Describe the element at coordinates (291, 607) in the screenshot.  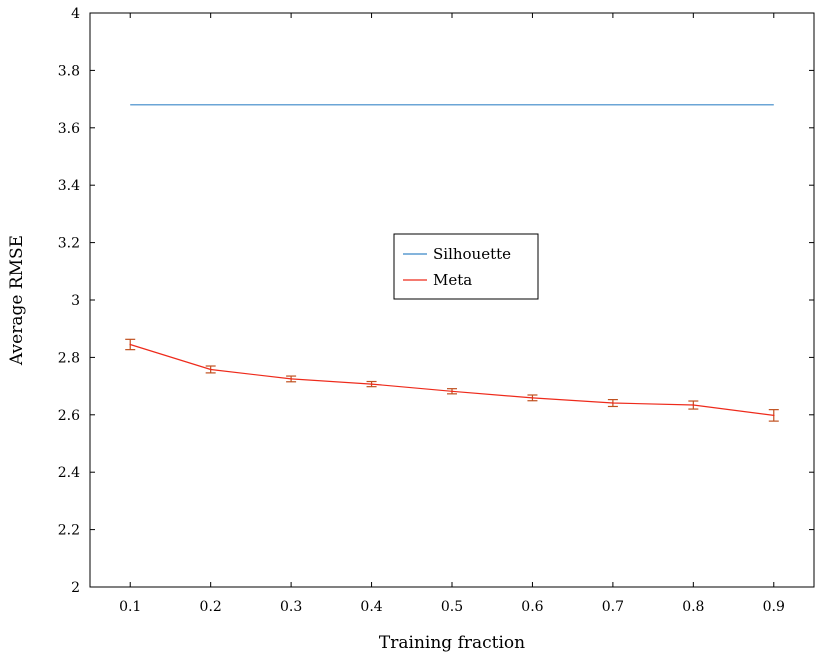
I see `x-tick-label: 0.3` at that location.